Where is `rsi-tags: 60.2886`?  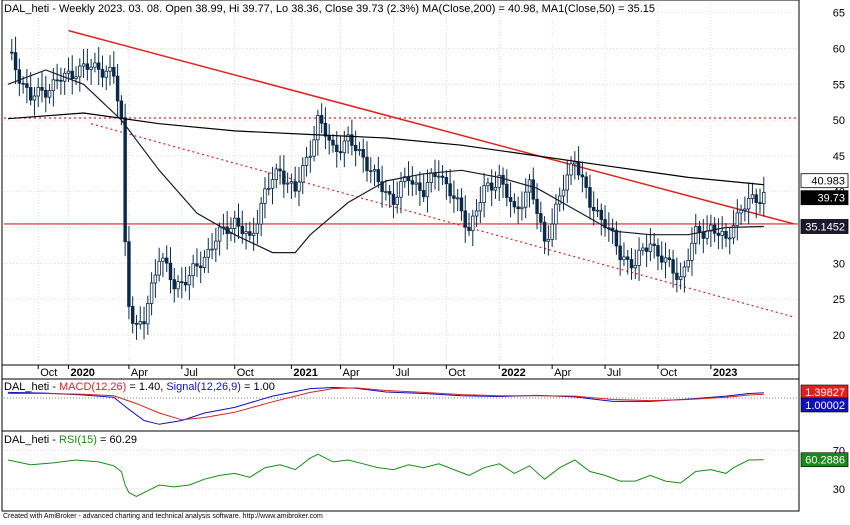 rsi-tags: 60.2886 is located at coordinates (824, 460).